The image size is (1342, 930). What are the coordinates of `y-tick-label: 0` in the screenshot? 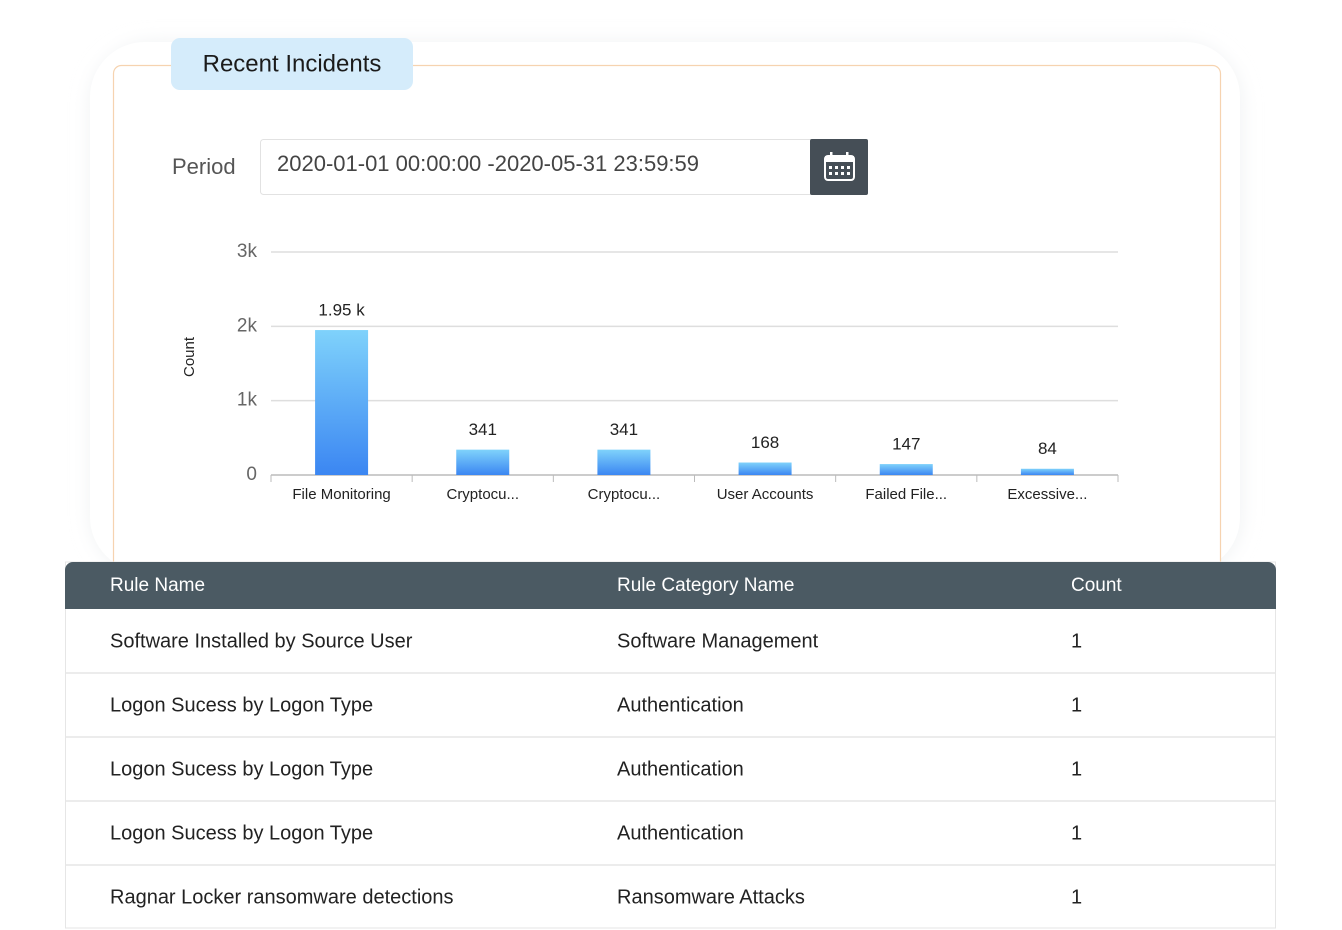 It's located at (251, 474).